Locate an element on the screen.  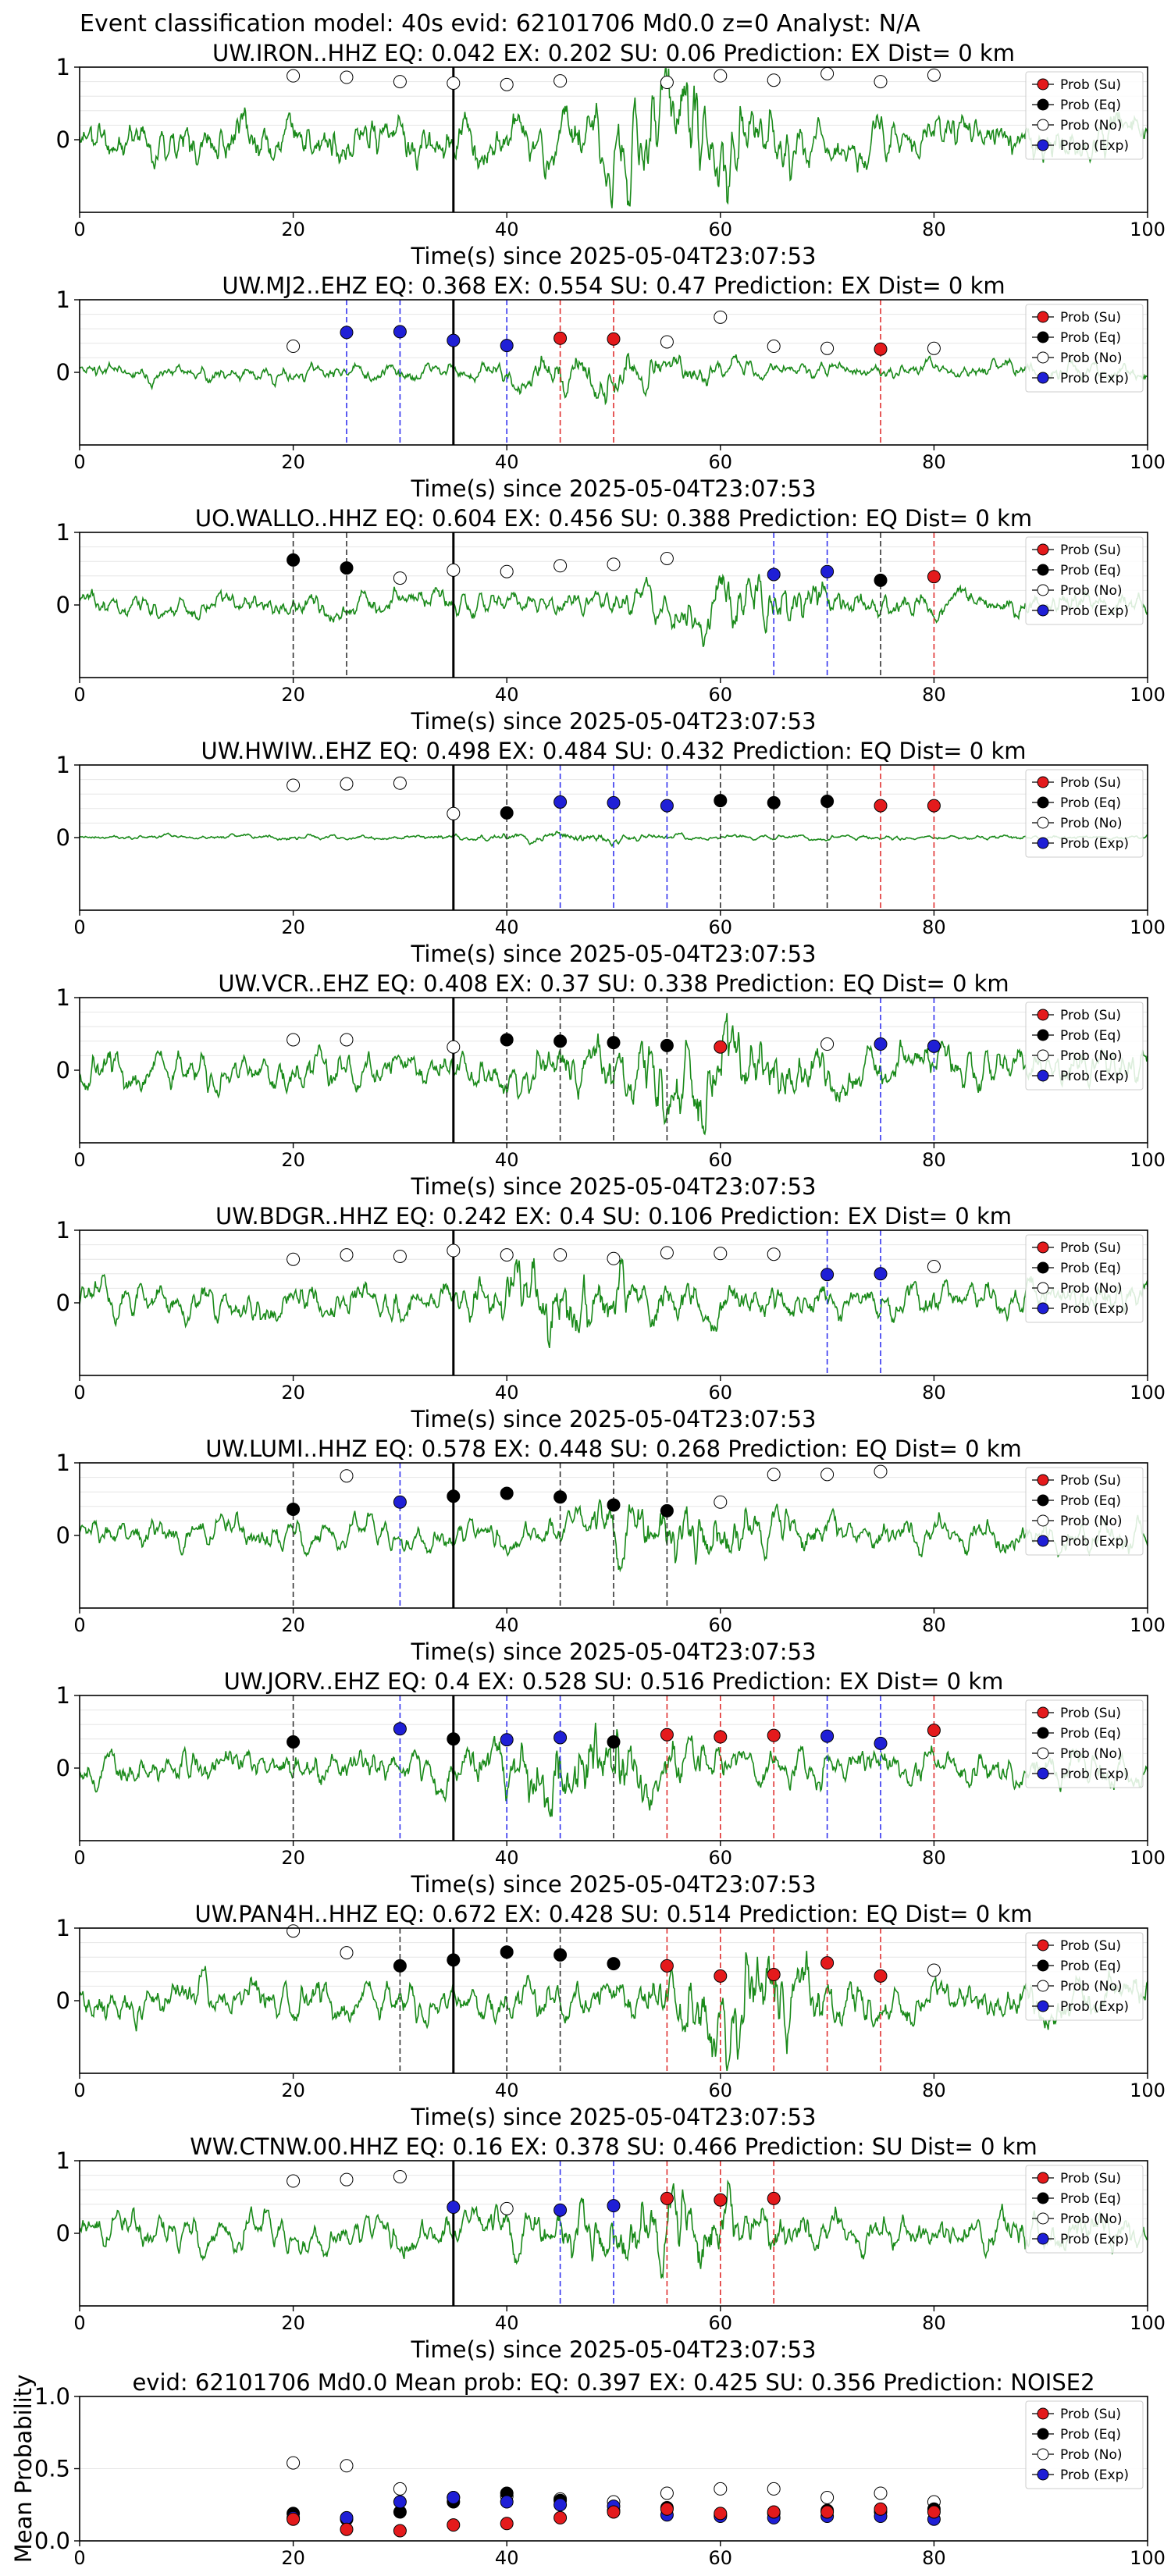
y-tick-label: 0.0 is located at coordinates (52, 2541).